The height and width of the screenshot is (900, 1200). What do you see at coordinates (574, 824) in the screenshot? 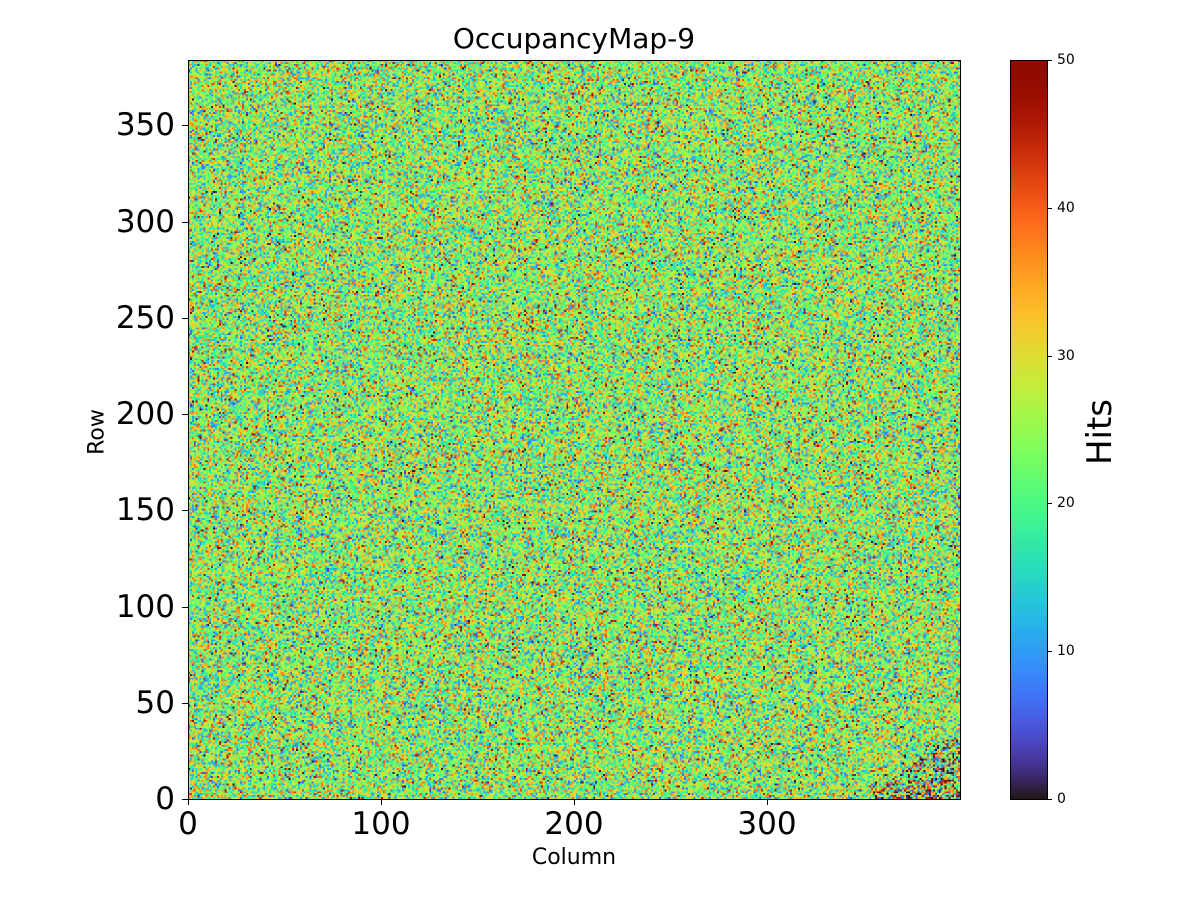
I see `x-tick-label: 200` at bounding box center [574, 824].